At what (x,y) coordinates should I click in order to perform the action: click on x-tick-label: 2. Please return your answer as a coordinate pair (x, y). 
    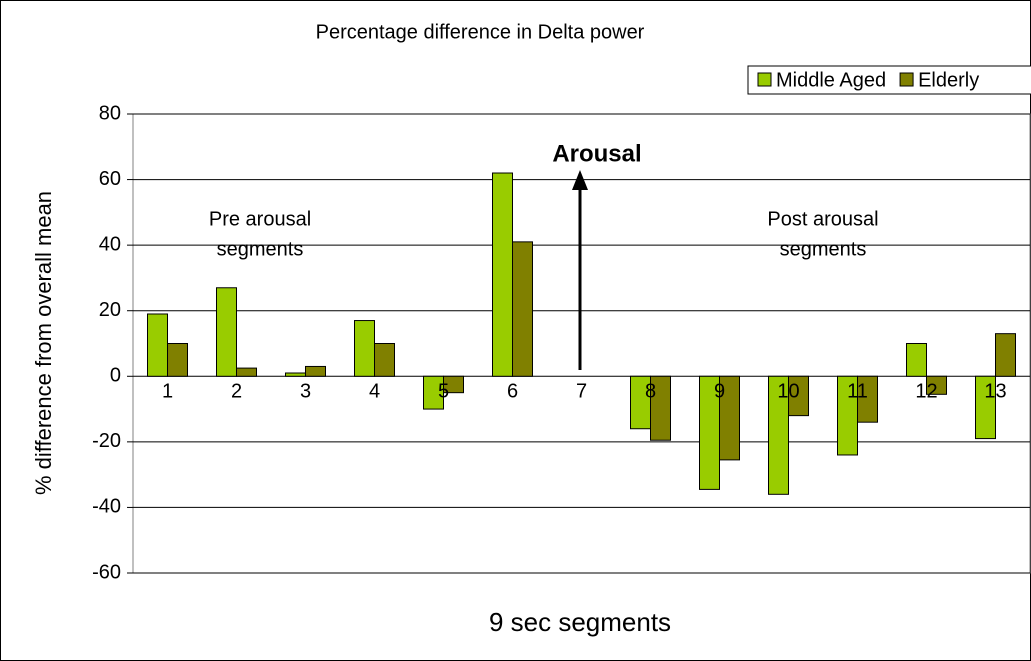
    Looking at the image, I should click on (236, 392).